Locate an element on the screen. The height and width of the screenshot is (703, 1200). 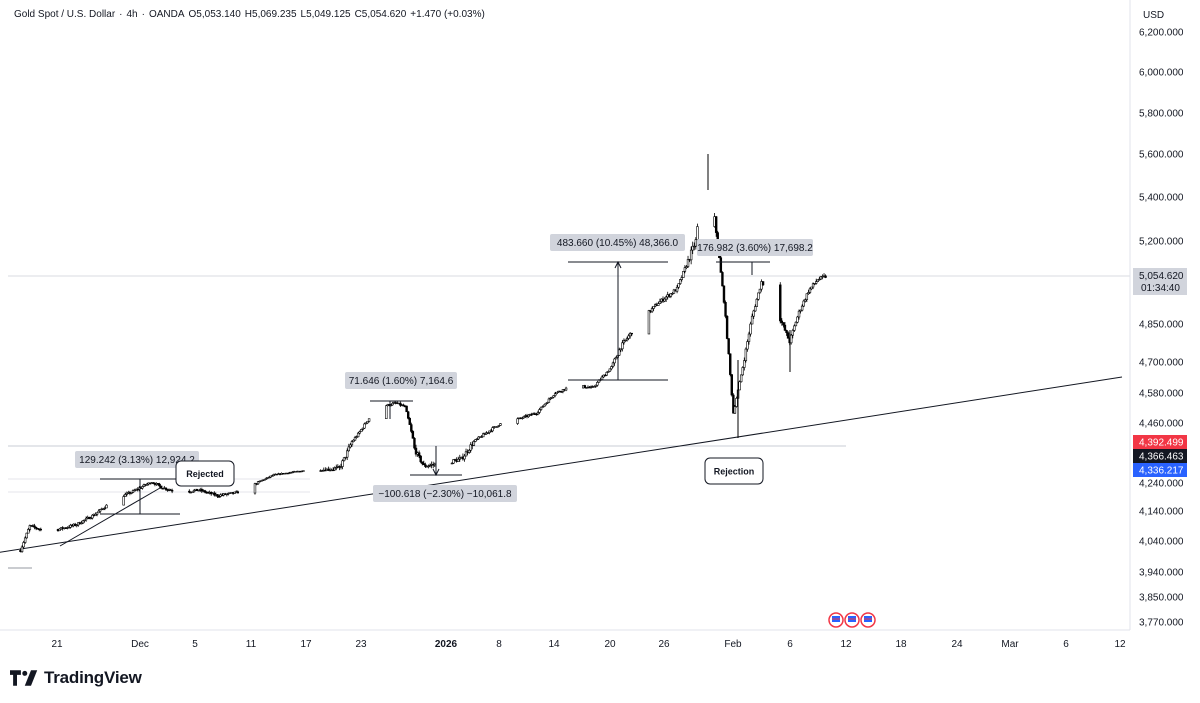
interval-label: 4h is located at coordinates (132, 14).